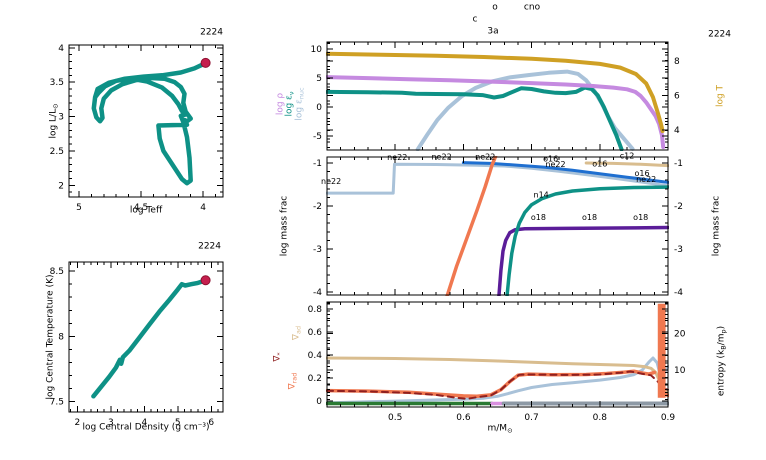 The height and width of the screenshot is (460, 766). What do you see at coordinates (531, 418) in the screenshot?
I see `x-tick-label: 0.7` at bounding box center [531, 418].